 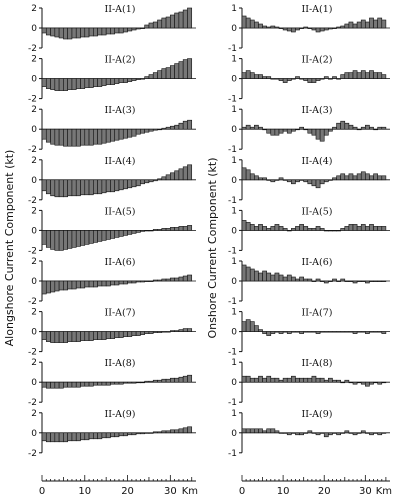 I want to click on x-unit-label: Km, so click(x=384, y=491).